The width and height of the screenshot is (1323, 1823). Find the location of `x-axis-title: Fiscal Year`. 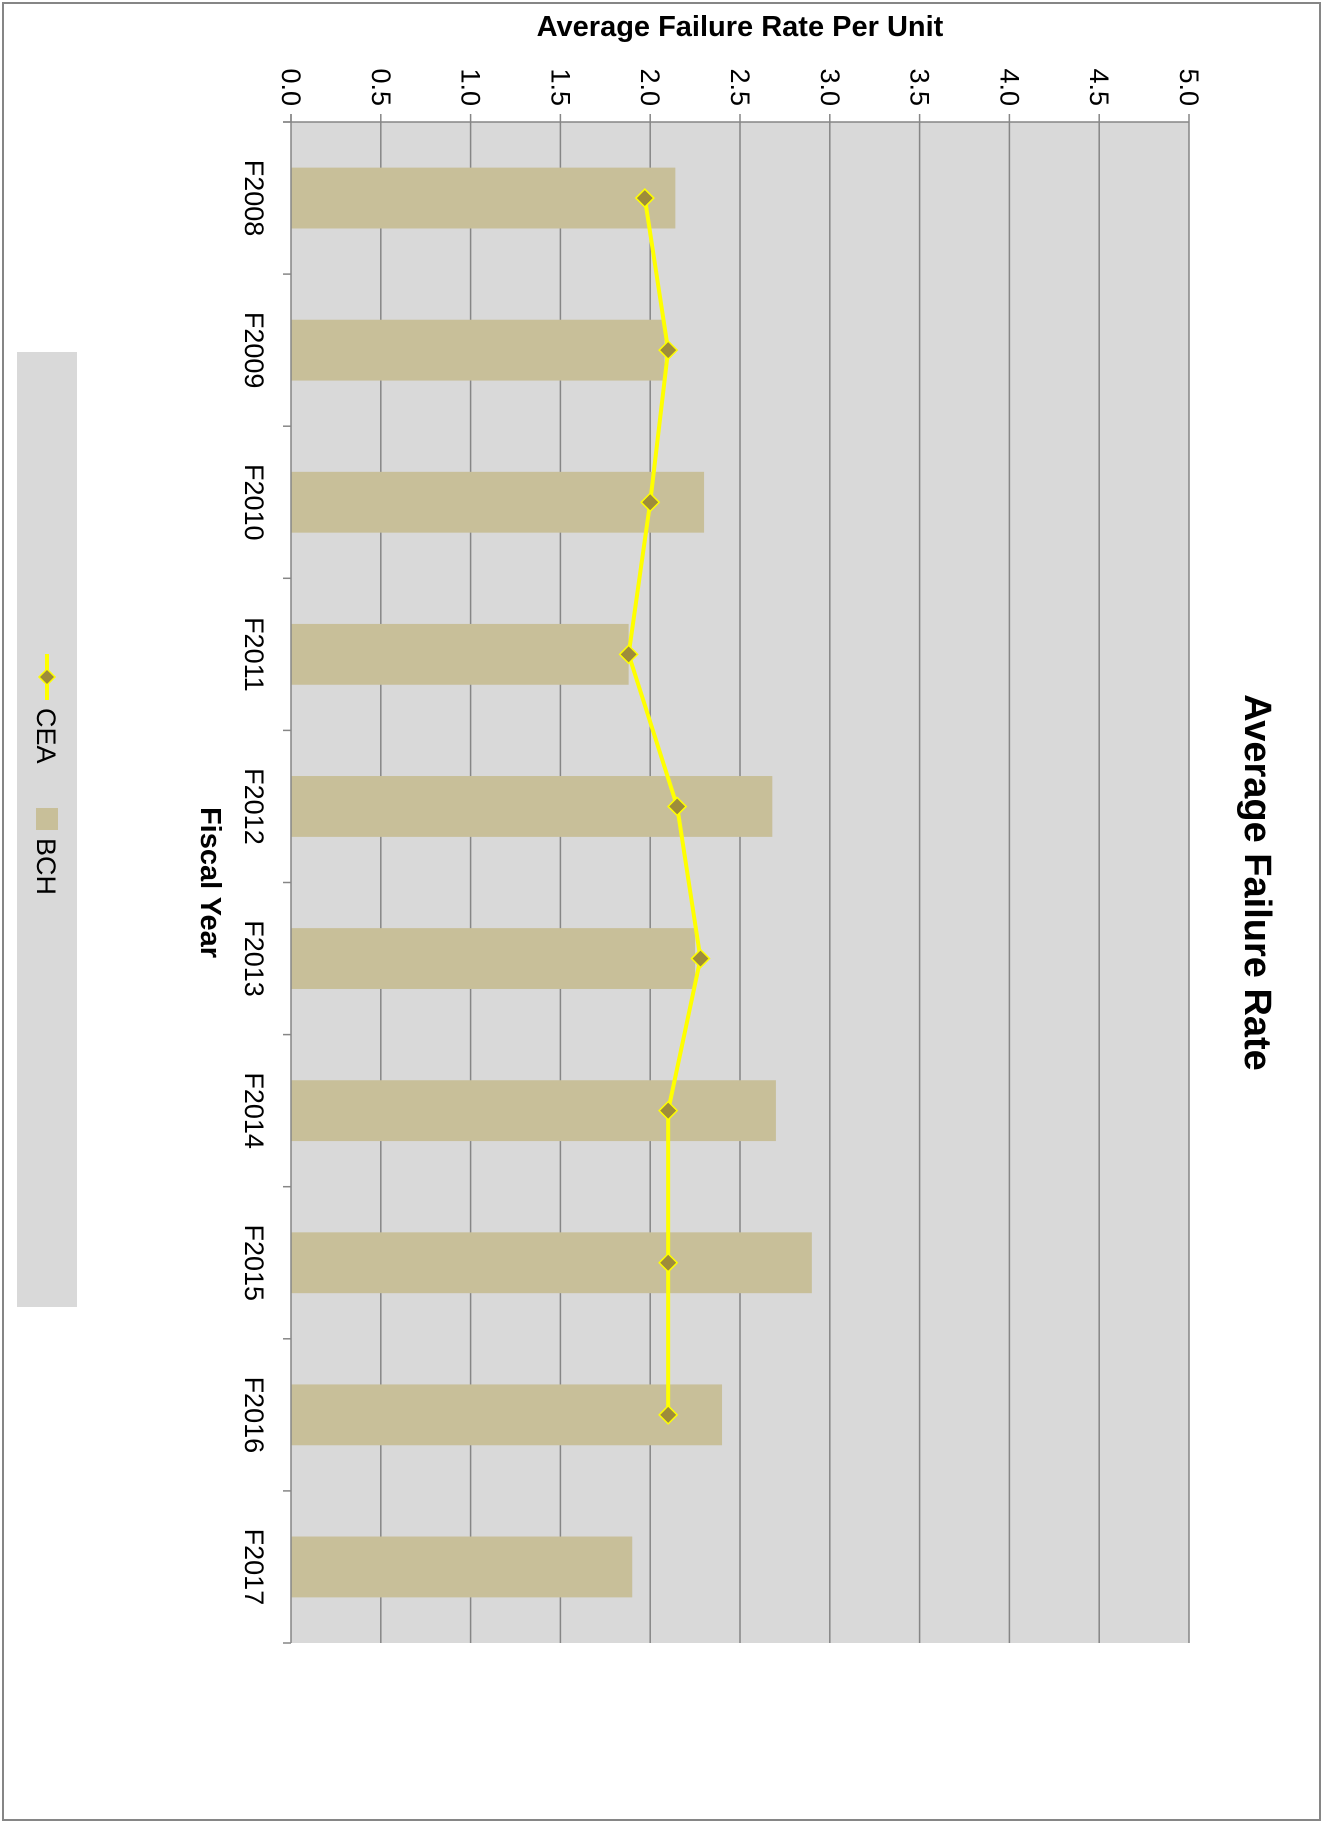

x-axis-title: Fiscal Year is located at coordinates (210, 882).